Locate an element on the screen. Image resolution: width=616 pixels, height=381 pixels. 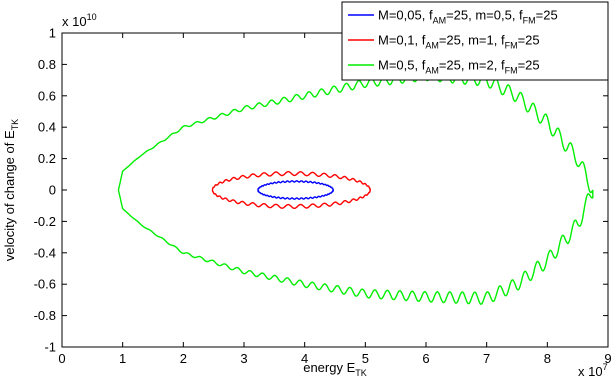
y-tick-label: -0.4 is located at coordinates (45, 252).